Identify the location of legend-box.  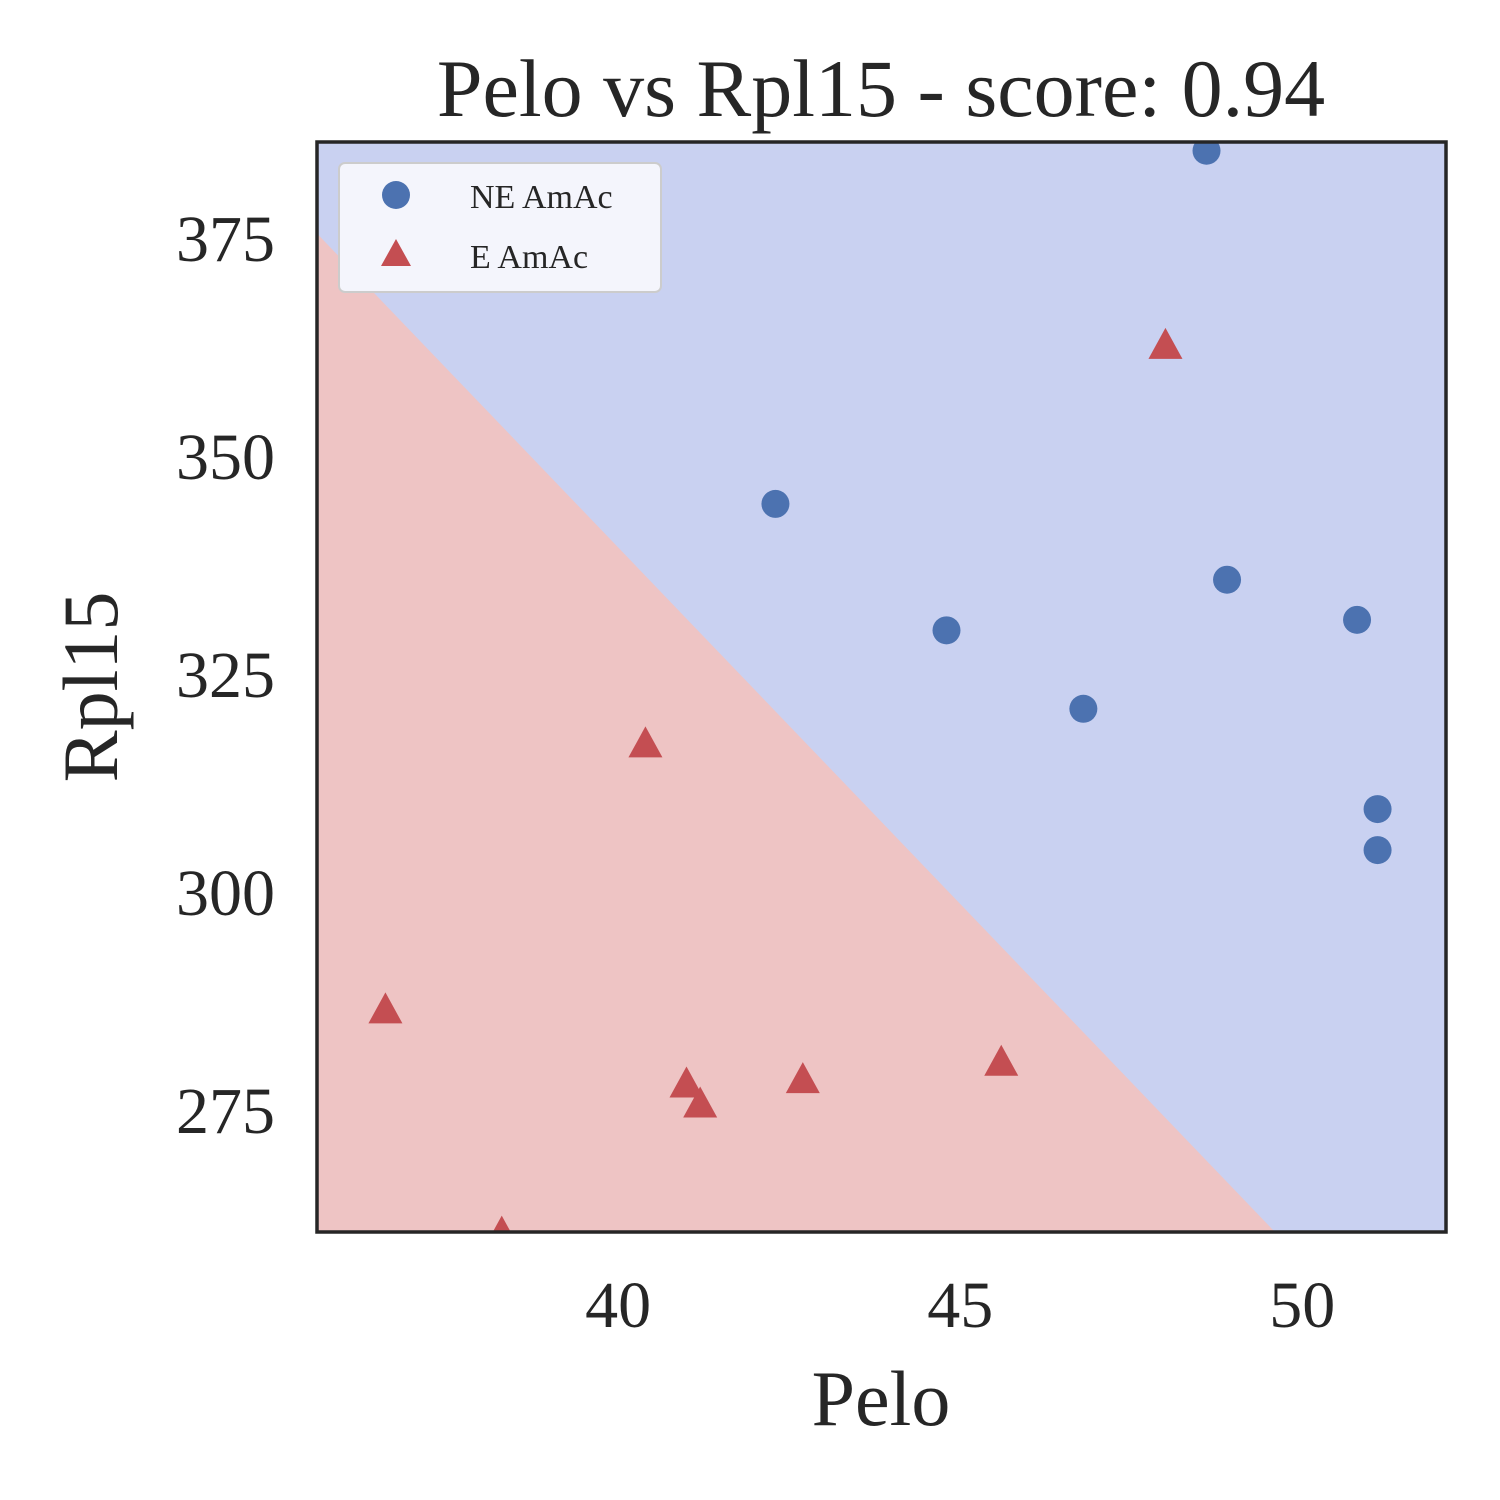
(500, 227).